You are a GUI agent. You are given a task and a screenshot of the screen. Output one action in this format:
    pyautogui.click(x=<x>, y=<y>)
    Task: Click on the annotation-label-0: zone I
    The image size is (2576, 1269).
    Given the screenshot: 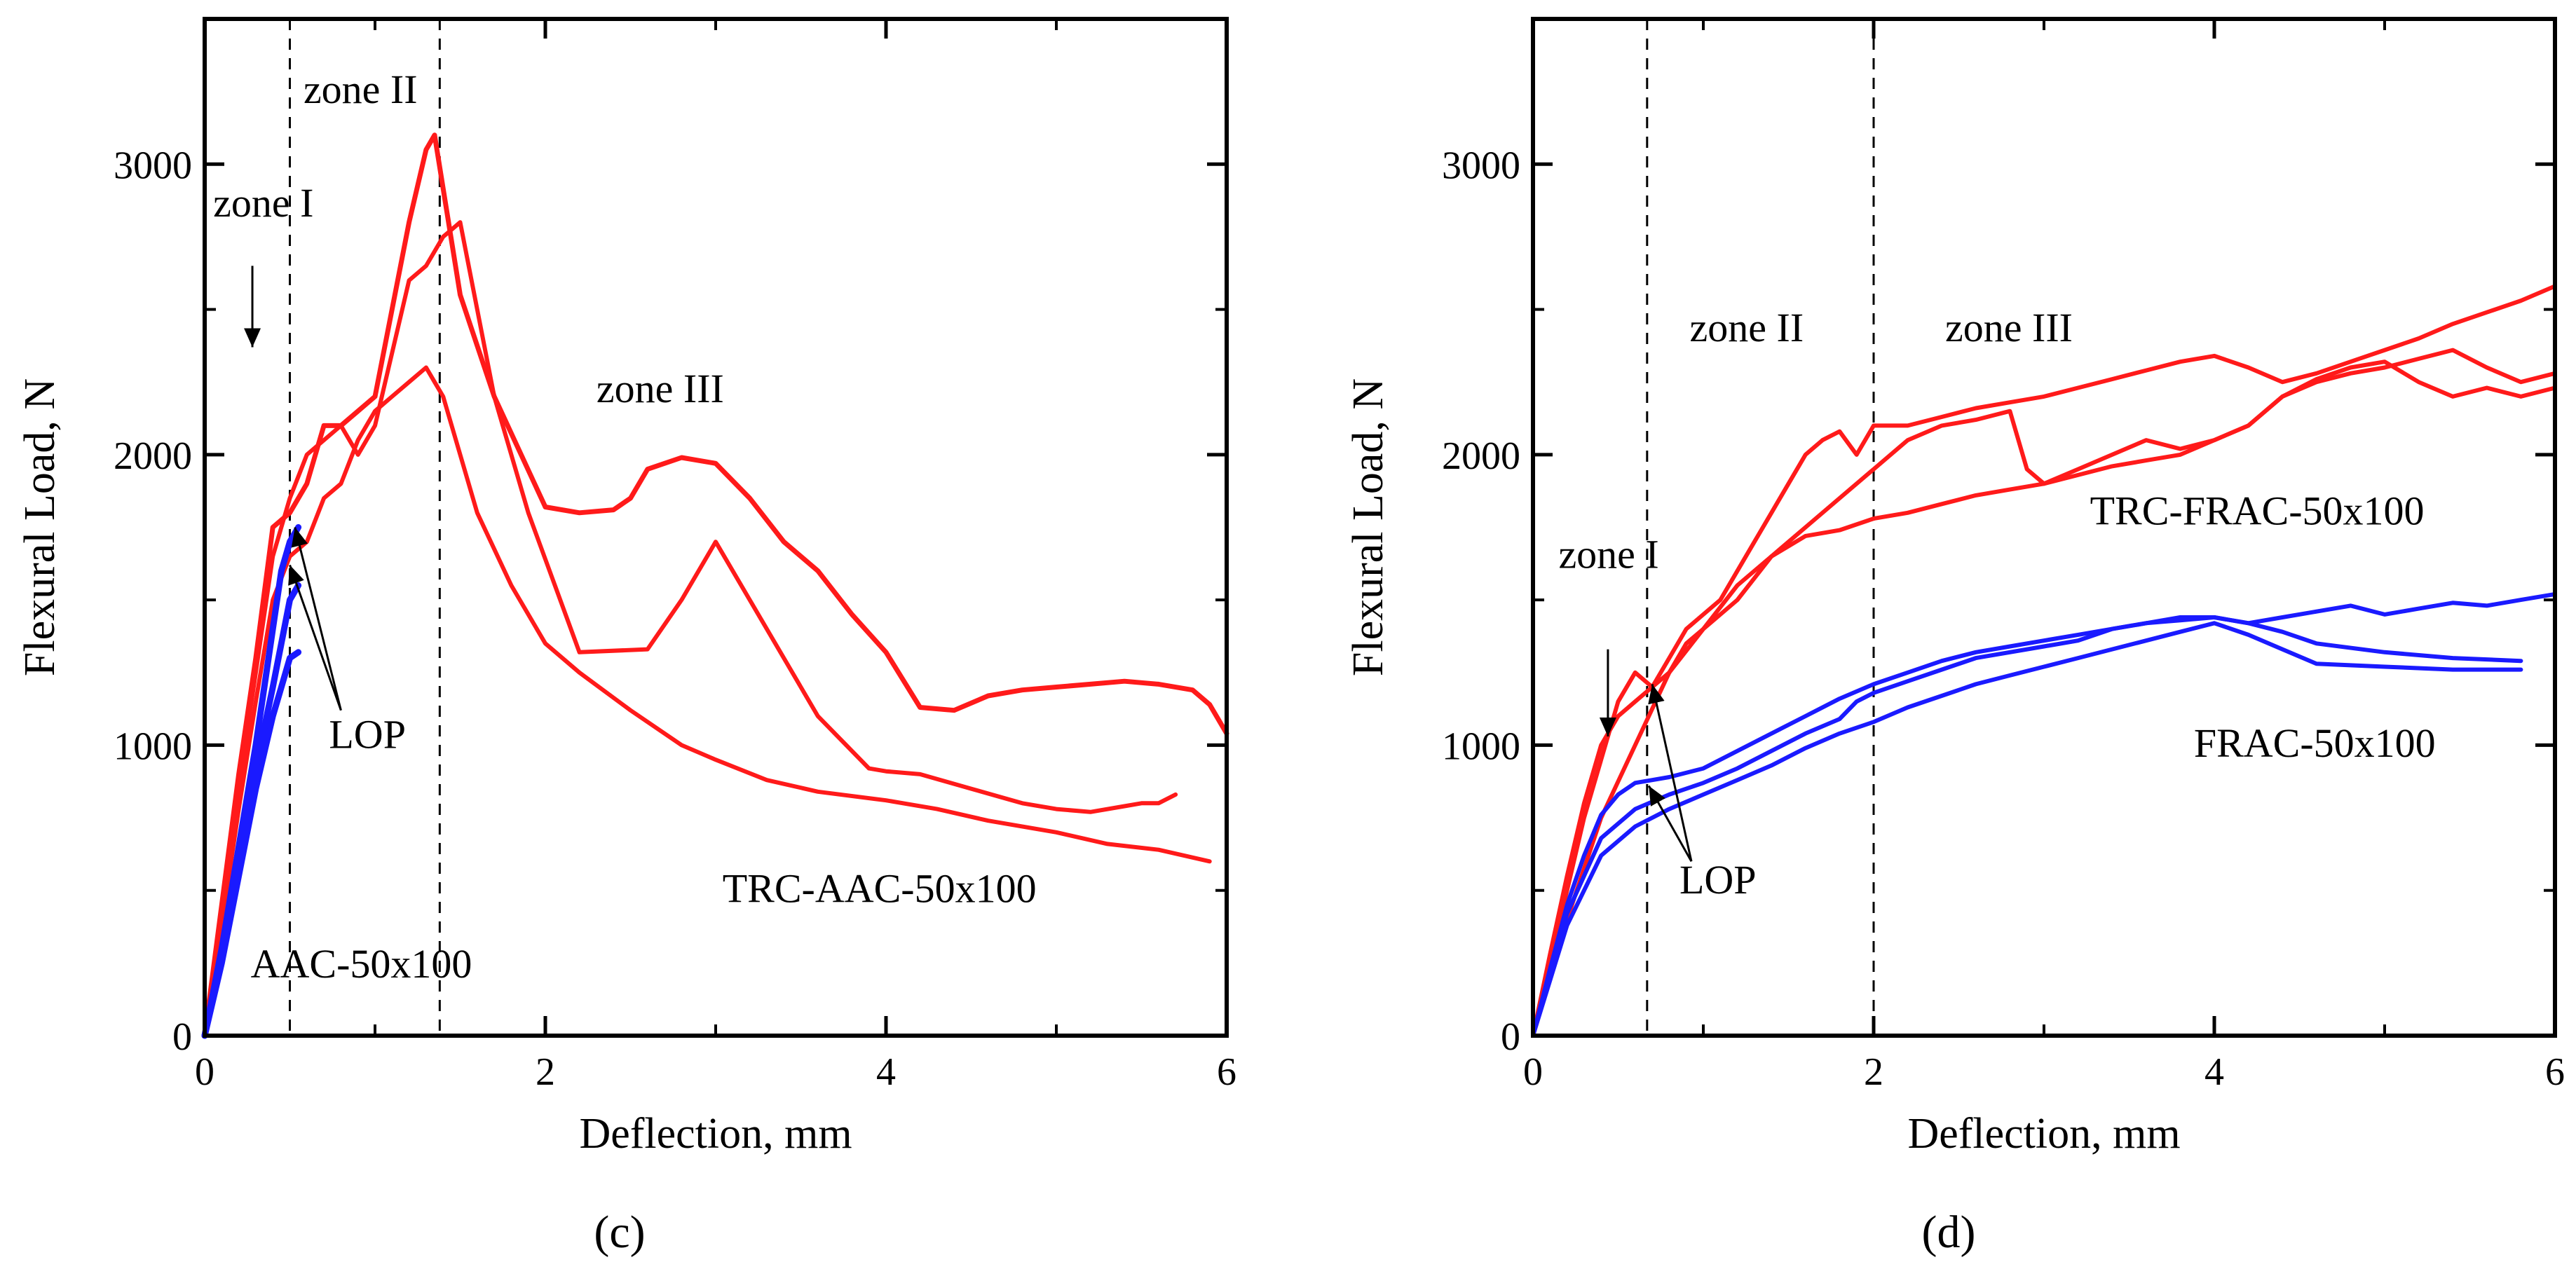 What is the action you would take?
    pyautogui.click(x=263, y=203)
    